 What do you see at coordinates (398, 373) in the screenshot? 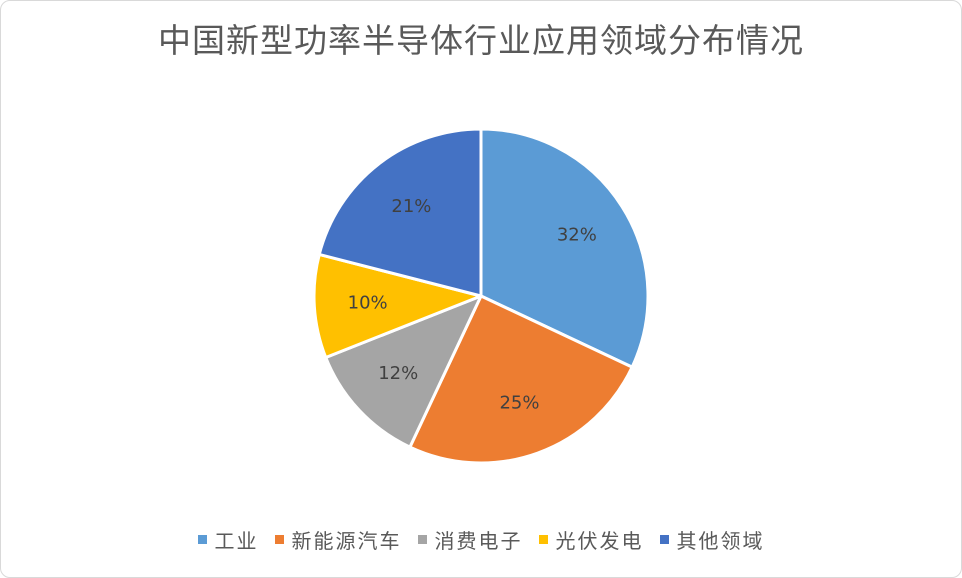
I see `data-label-consumer-electronics: 12%` at bounding box center [398, 373].